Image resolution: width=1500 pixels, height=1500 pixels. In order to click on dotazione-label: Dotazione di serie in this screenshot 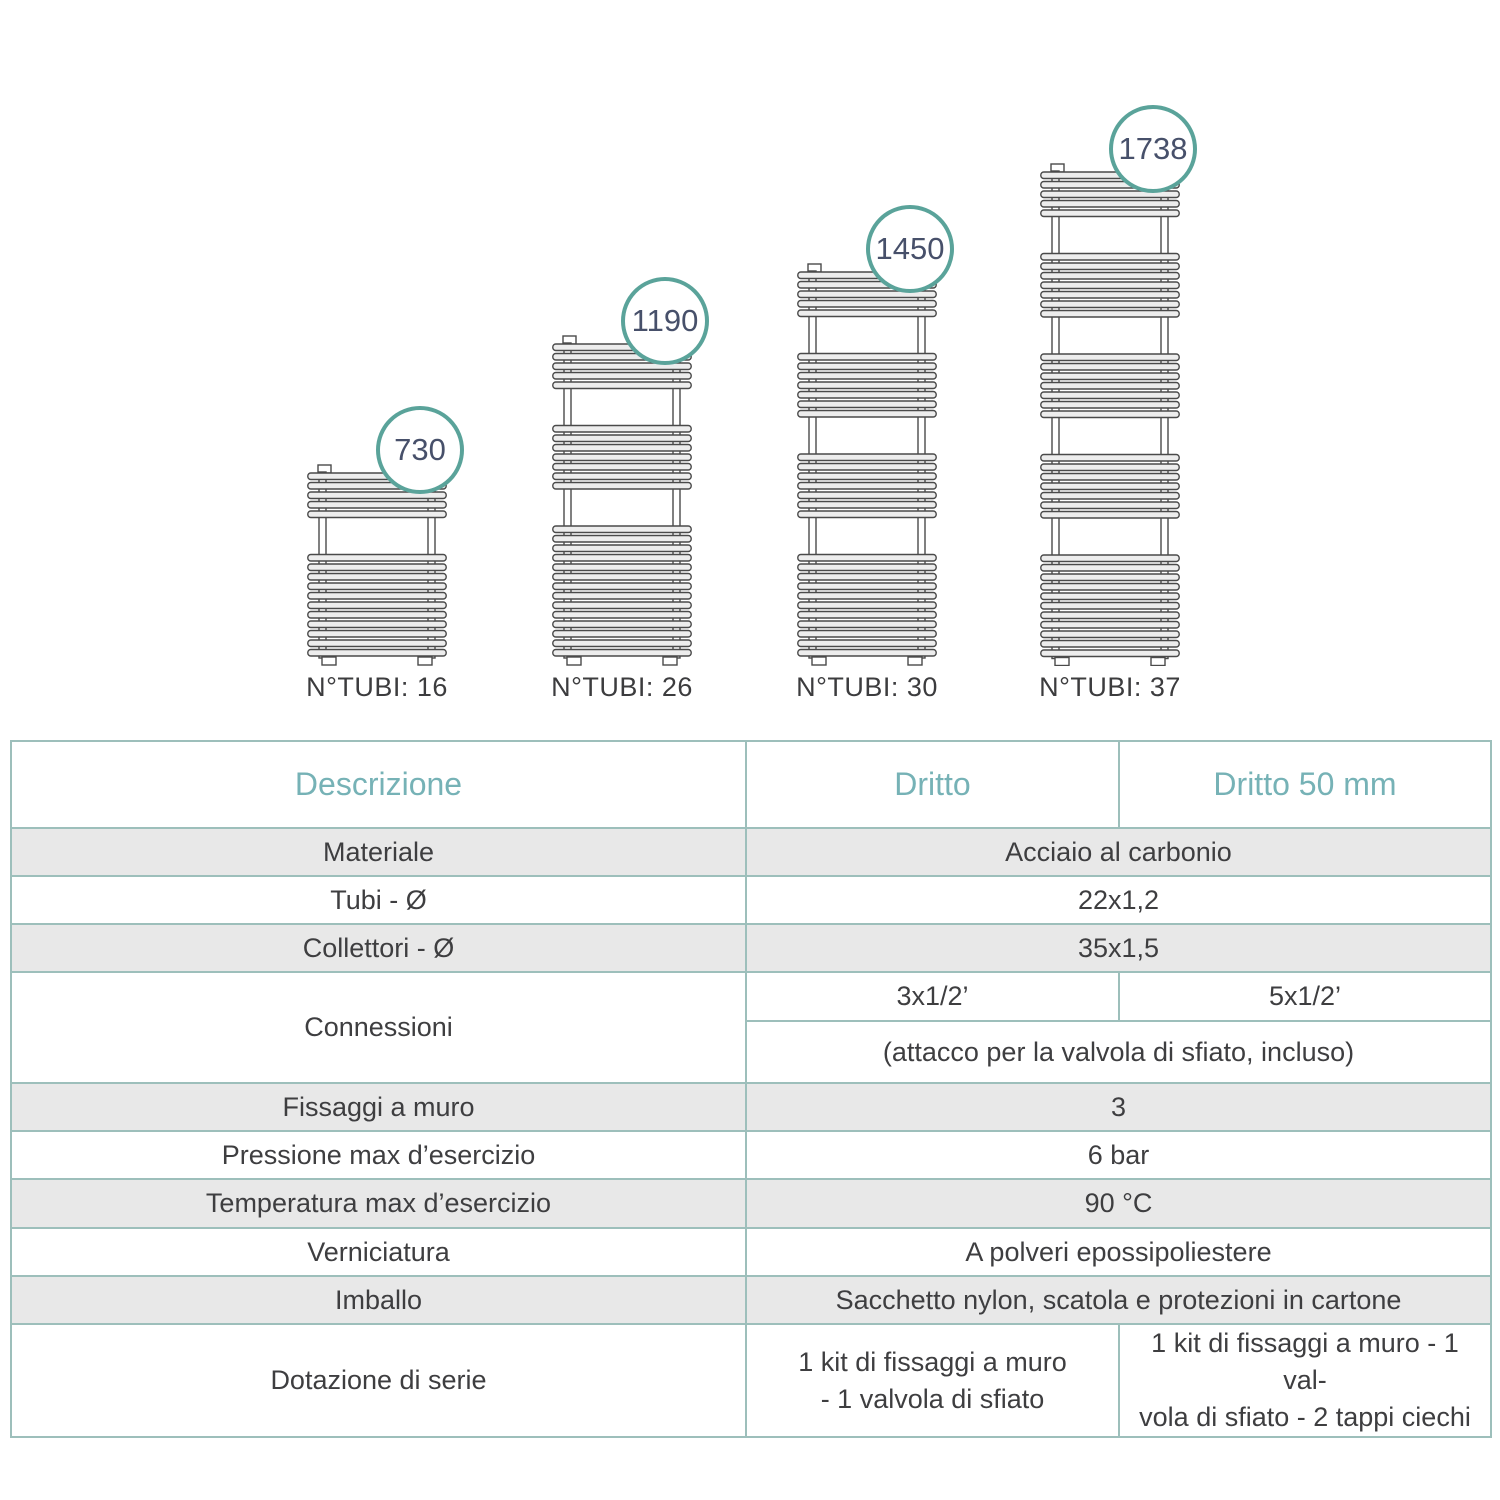, I will do `click(378, 1380)`.